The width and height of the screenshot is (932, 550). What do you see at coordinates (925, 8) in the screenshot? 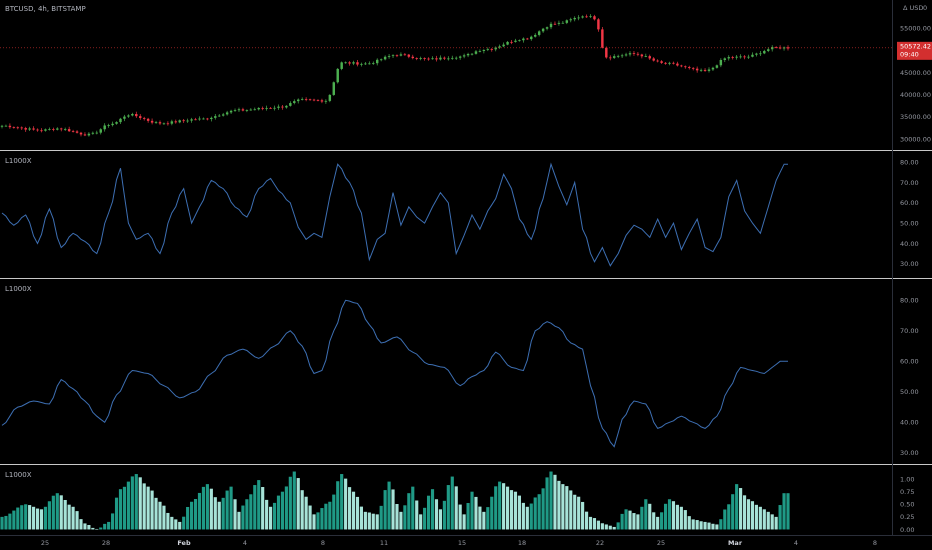
I see `top-right-value: 0` at bounding box center [925, 8].